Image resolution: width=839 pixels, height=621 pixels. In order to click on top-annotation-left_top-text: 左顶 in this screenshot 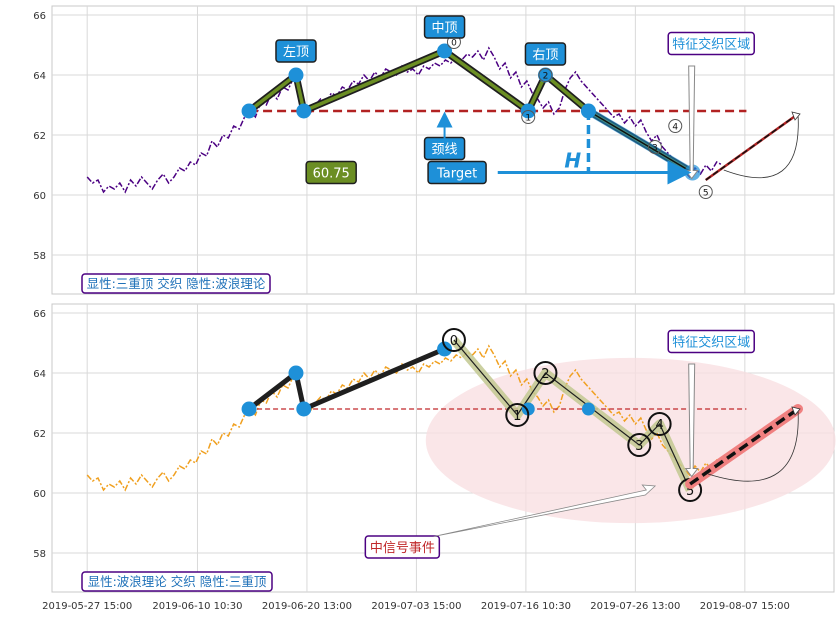, I will do `click(296, 52)`.